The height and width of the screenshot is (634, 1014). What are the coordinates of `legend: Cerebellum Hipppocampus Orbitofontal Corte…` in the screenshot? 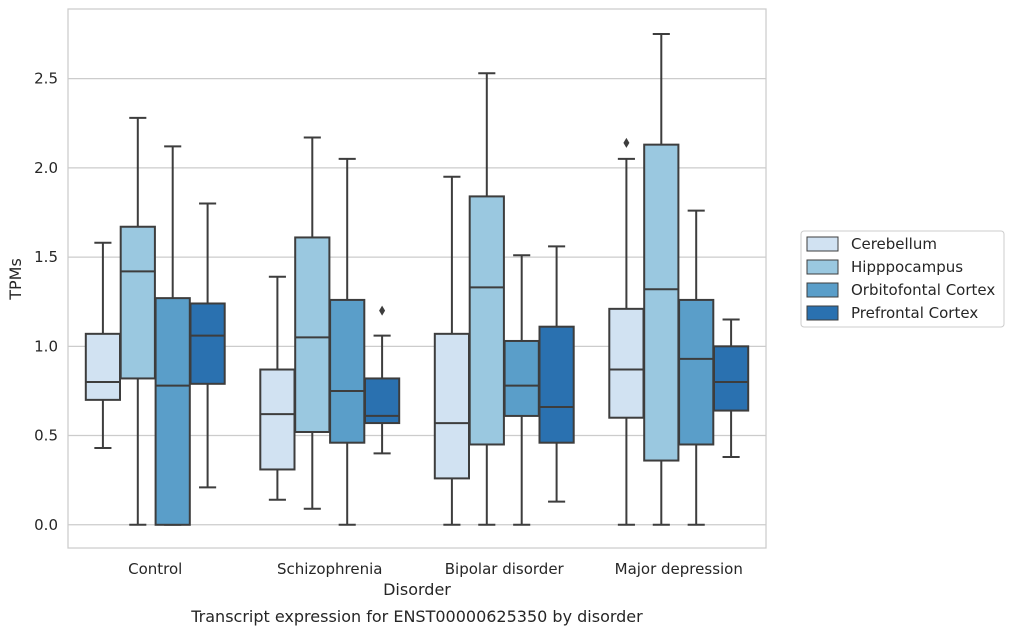 It's located at (902, 279).